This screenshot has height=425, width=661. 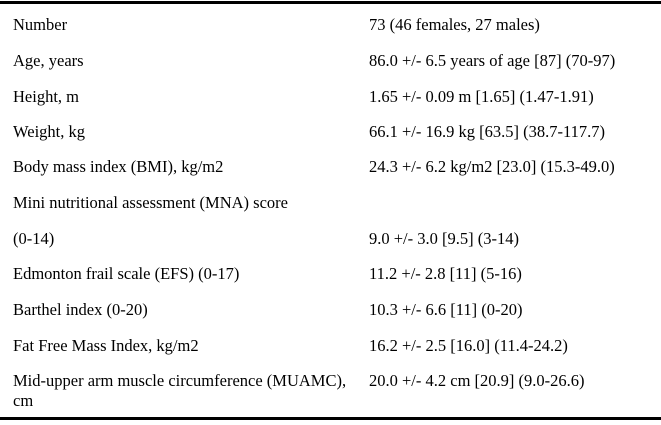 What do you see at coordinates (106, 345) in the screenshot?
I see `row-label: Fat Free Mass Index, kg/m2` at bounding box center [106, 345].